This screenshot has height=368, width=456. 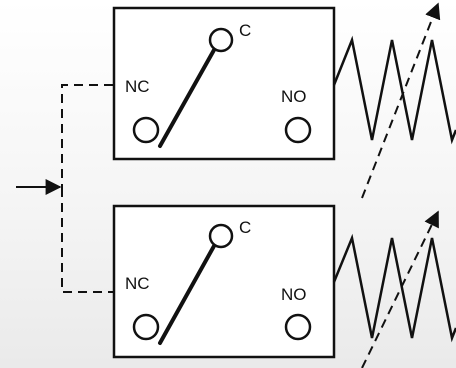 What do you see at coordinates (146, 130) in the screenshot?
I see `switch-upper-nc-terminal` at bounding box center [146, 130].